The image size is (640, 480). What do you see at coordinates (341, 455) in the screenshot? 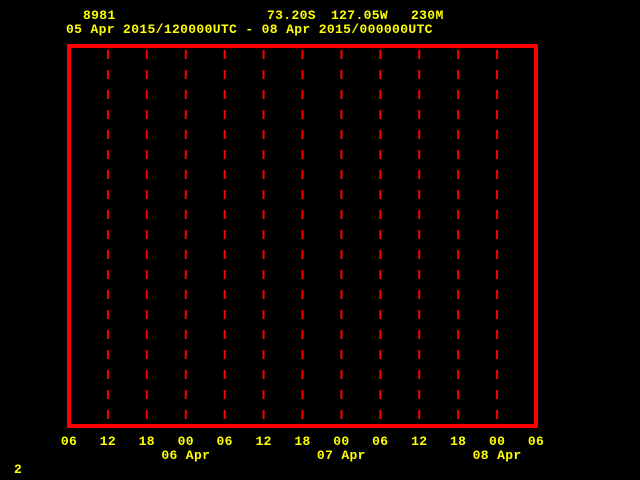
I see `x-date-label: 07 Apr` at bounding box center [341, 455].